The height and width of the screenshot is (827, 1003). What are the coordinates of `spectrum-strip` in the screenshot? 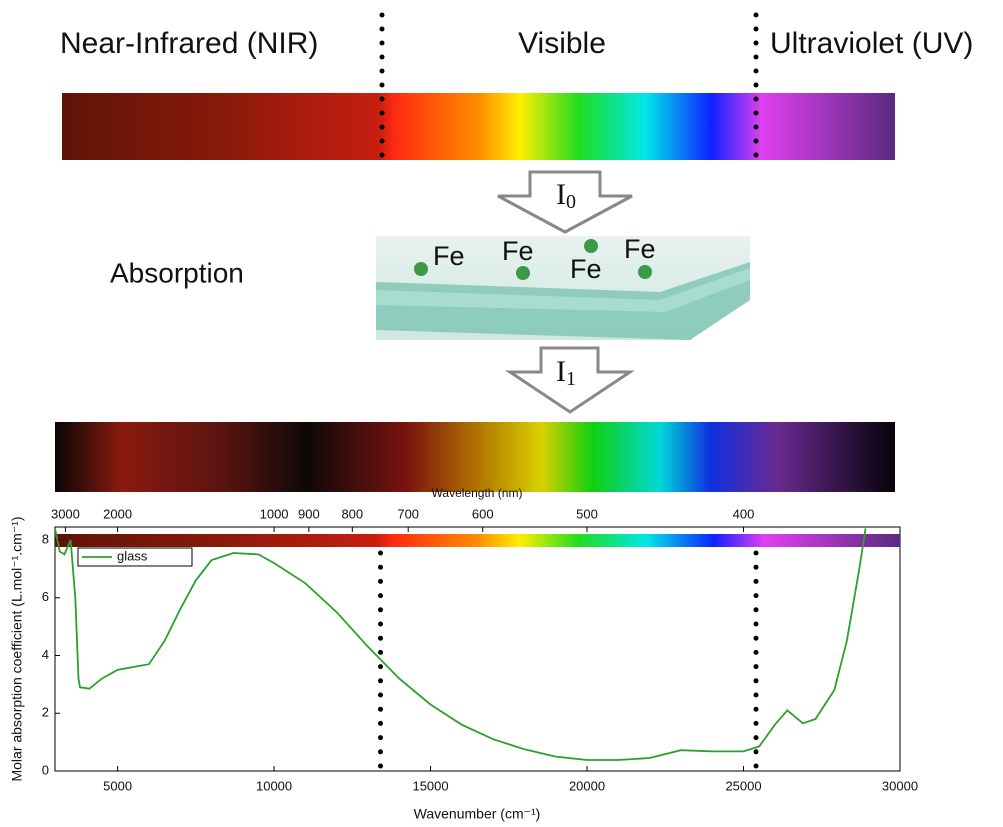 It's located at (477, 540).